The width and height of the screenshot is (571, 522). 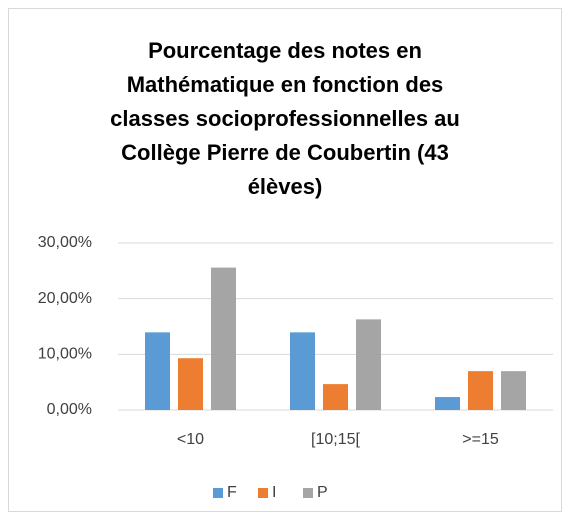 What do you see at coordinates (232, 492) in the screenshot?
I see `legend-label: F` at bounding box center [232, 492].